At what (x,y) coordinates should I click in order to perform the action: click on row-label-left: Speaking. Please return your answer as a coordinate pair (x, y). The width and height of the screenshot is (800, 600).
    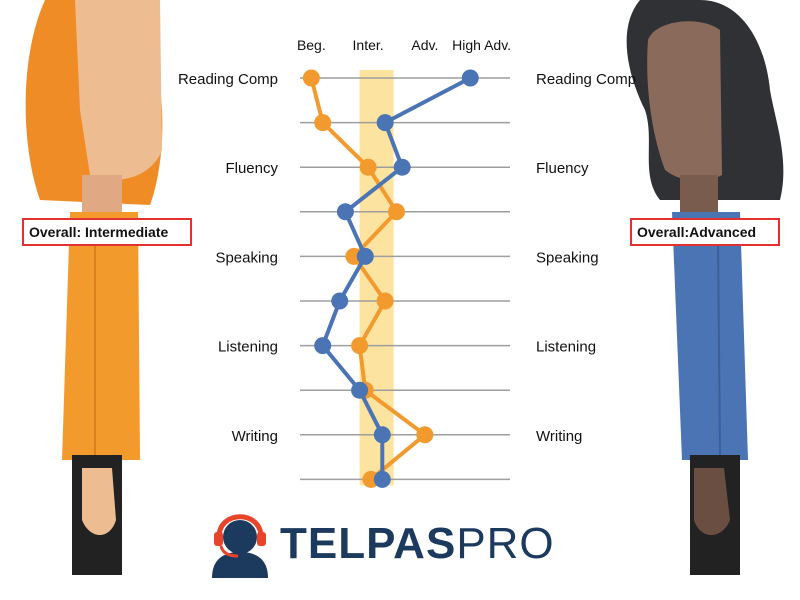
    Looking at the image, I should click on (246, 257).